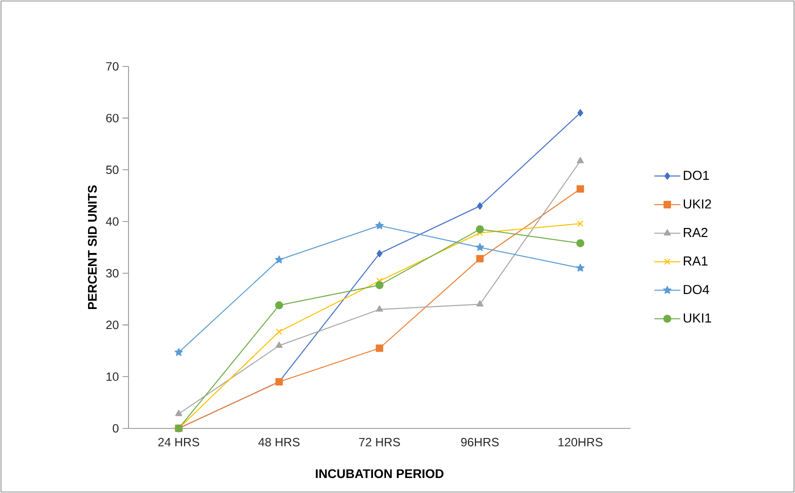  I want to click on x-tick-label: 72 HRS, so click(379, 442).